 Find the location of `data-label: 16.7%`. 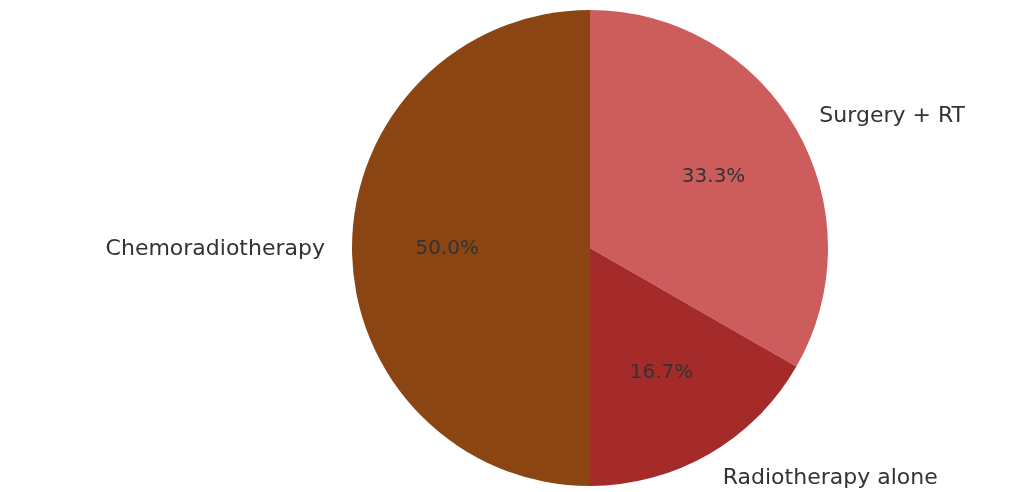

data-label: 16.7% is located at coordinates (661, 370).